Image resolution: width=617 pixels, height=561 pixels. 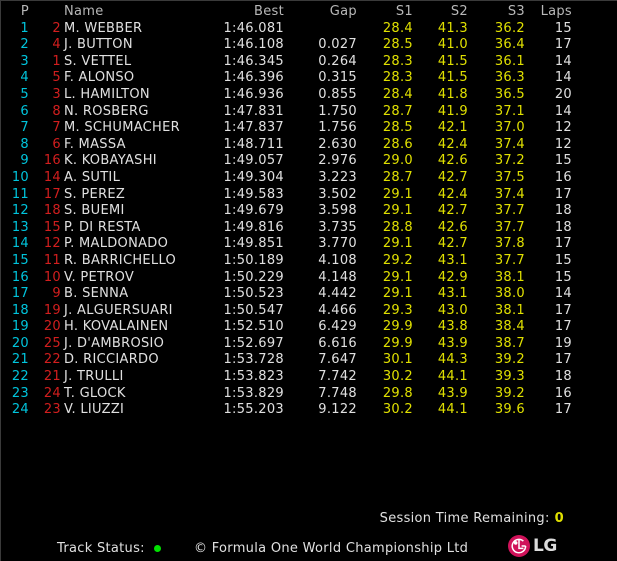 What do you see at coordinates (56, 61) in the screenshot?
I see `car-number-cell: 1` at bounding box center [56, 61].